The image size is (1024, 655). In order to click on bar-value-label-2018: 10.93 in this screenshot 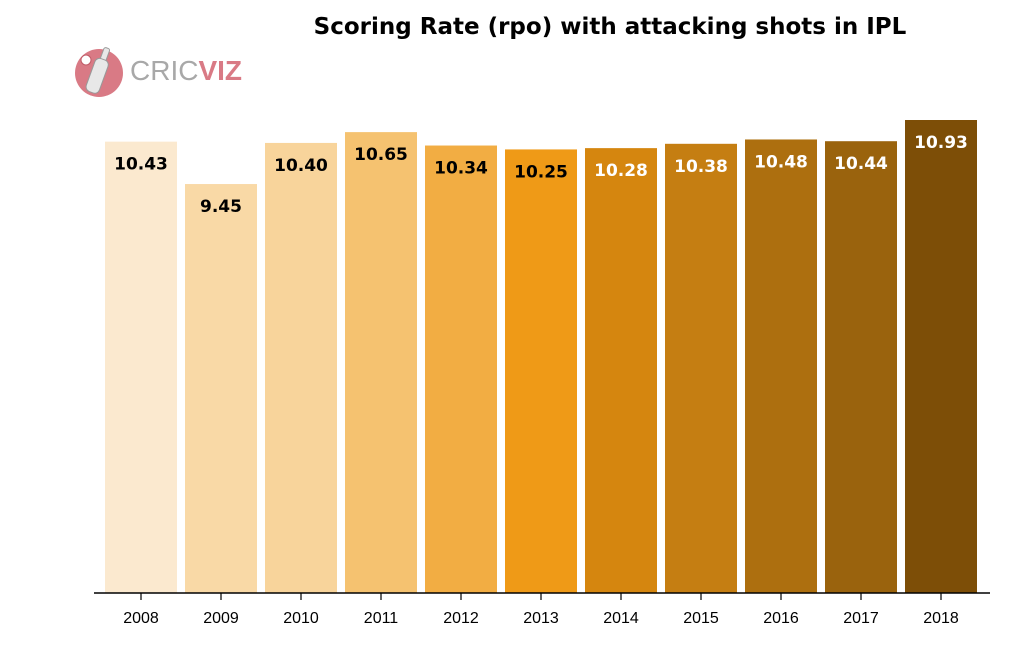, I will do `click(941, 143)`.